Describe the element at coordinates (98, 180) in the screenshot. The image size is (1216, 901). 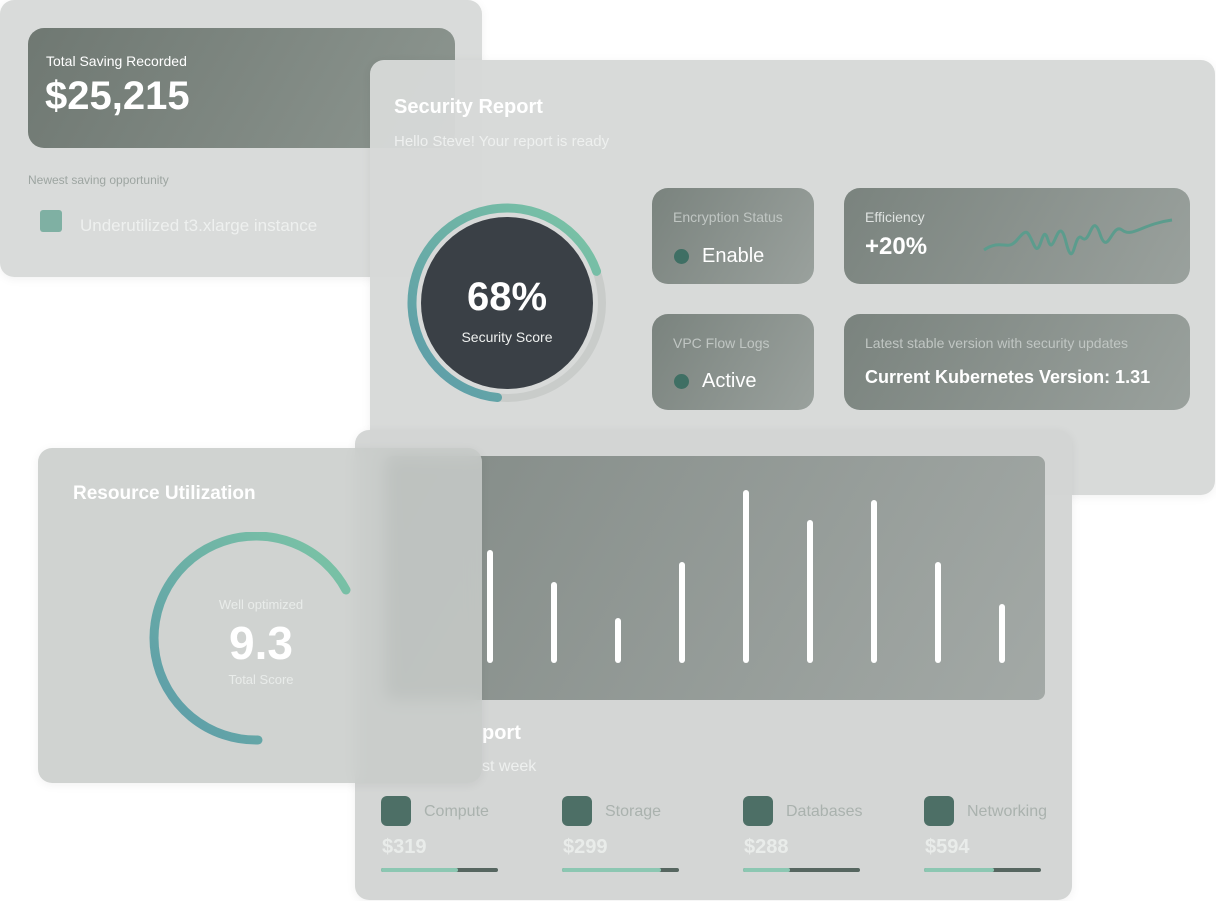
I see `saving-subtitle: Newest saving opportunity` at that location.